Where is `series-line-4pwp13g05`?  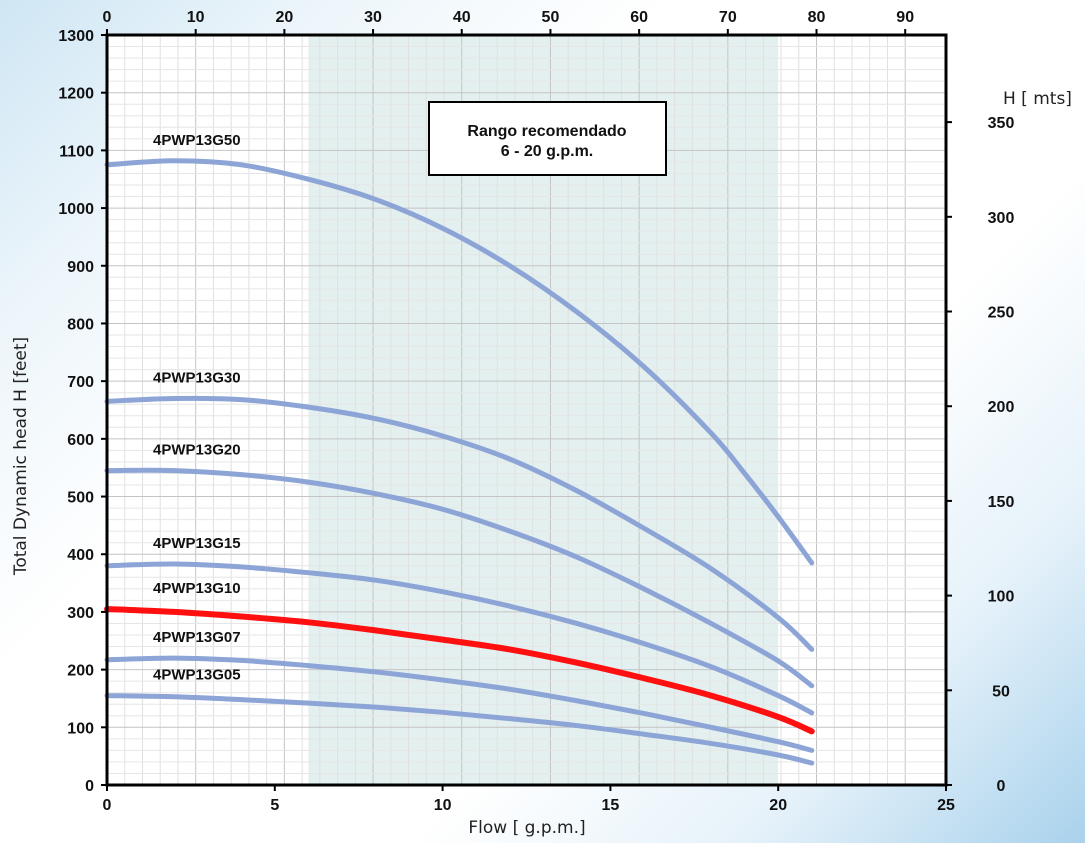
series-line-4pwp13g05 is located at coordinates (459, 729).